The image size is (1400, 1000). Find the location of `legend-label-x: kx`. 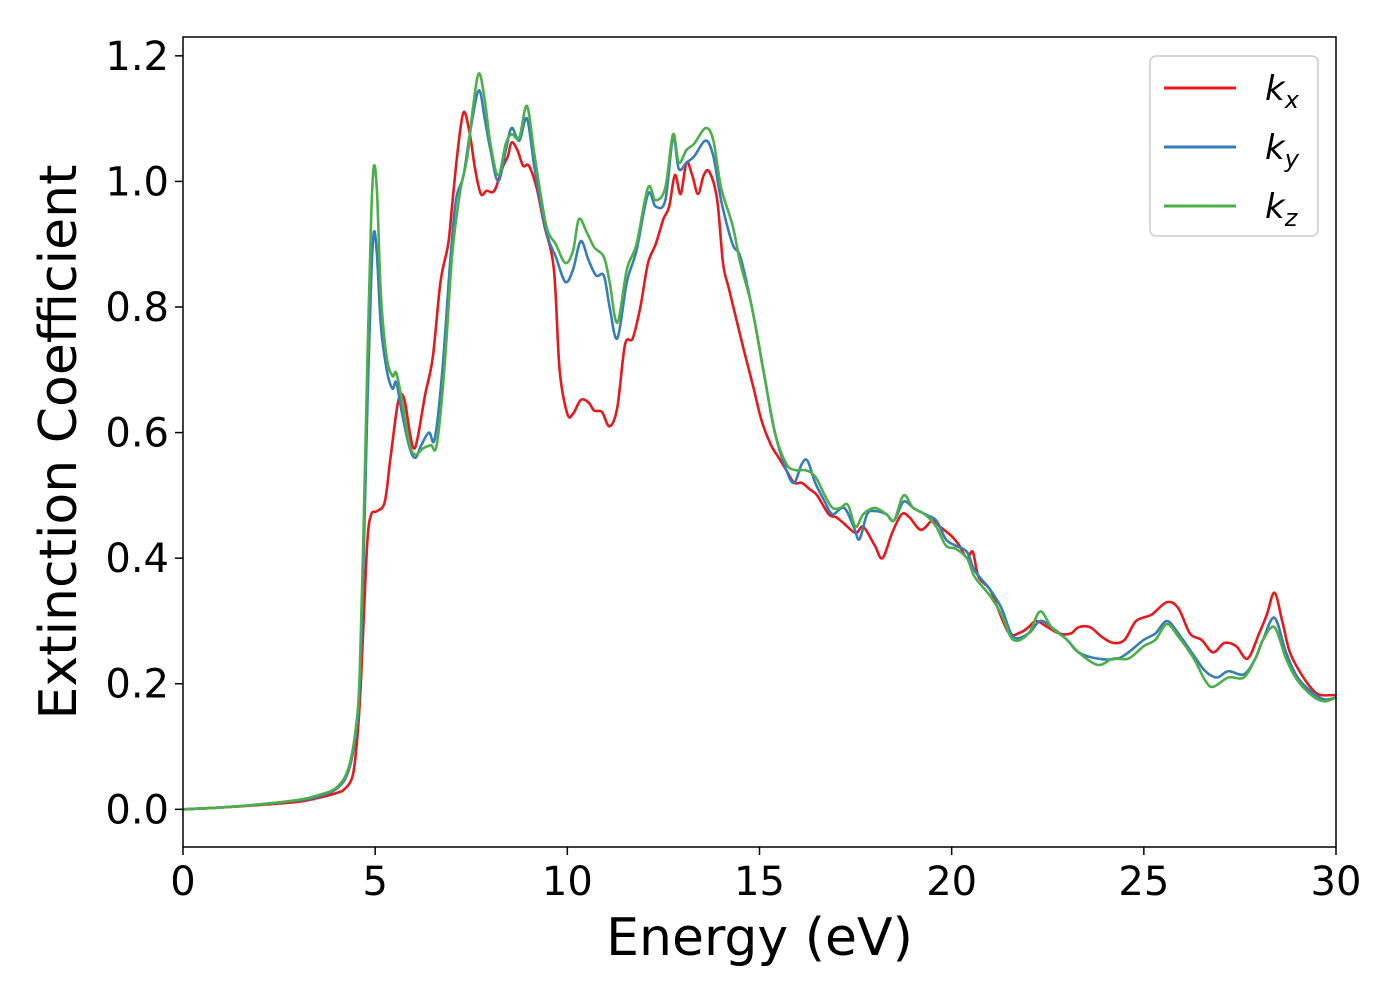

legend-label-x: kx is located at coordinates (1282, 91).